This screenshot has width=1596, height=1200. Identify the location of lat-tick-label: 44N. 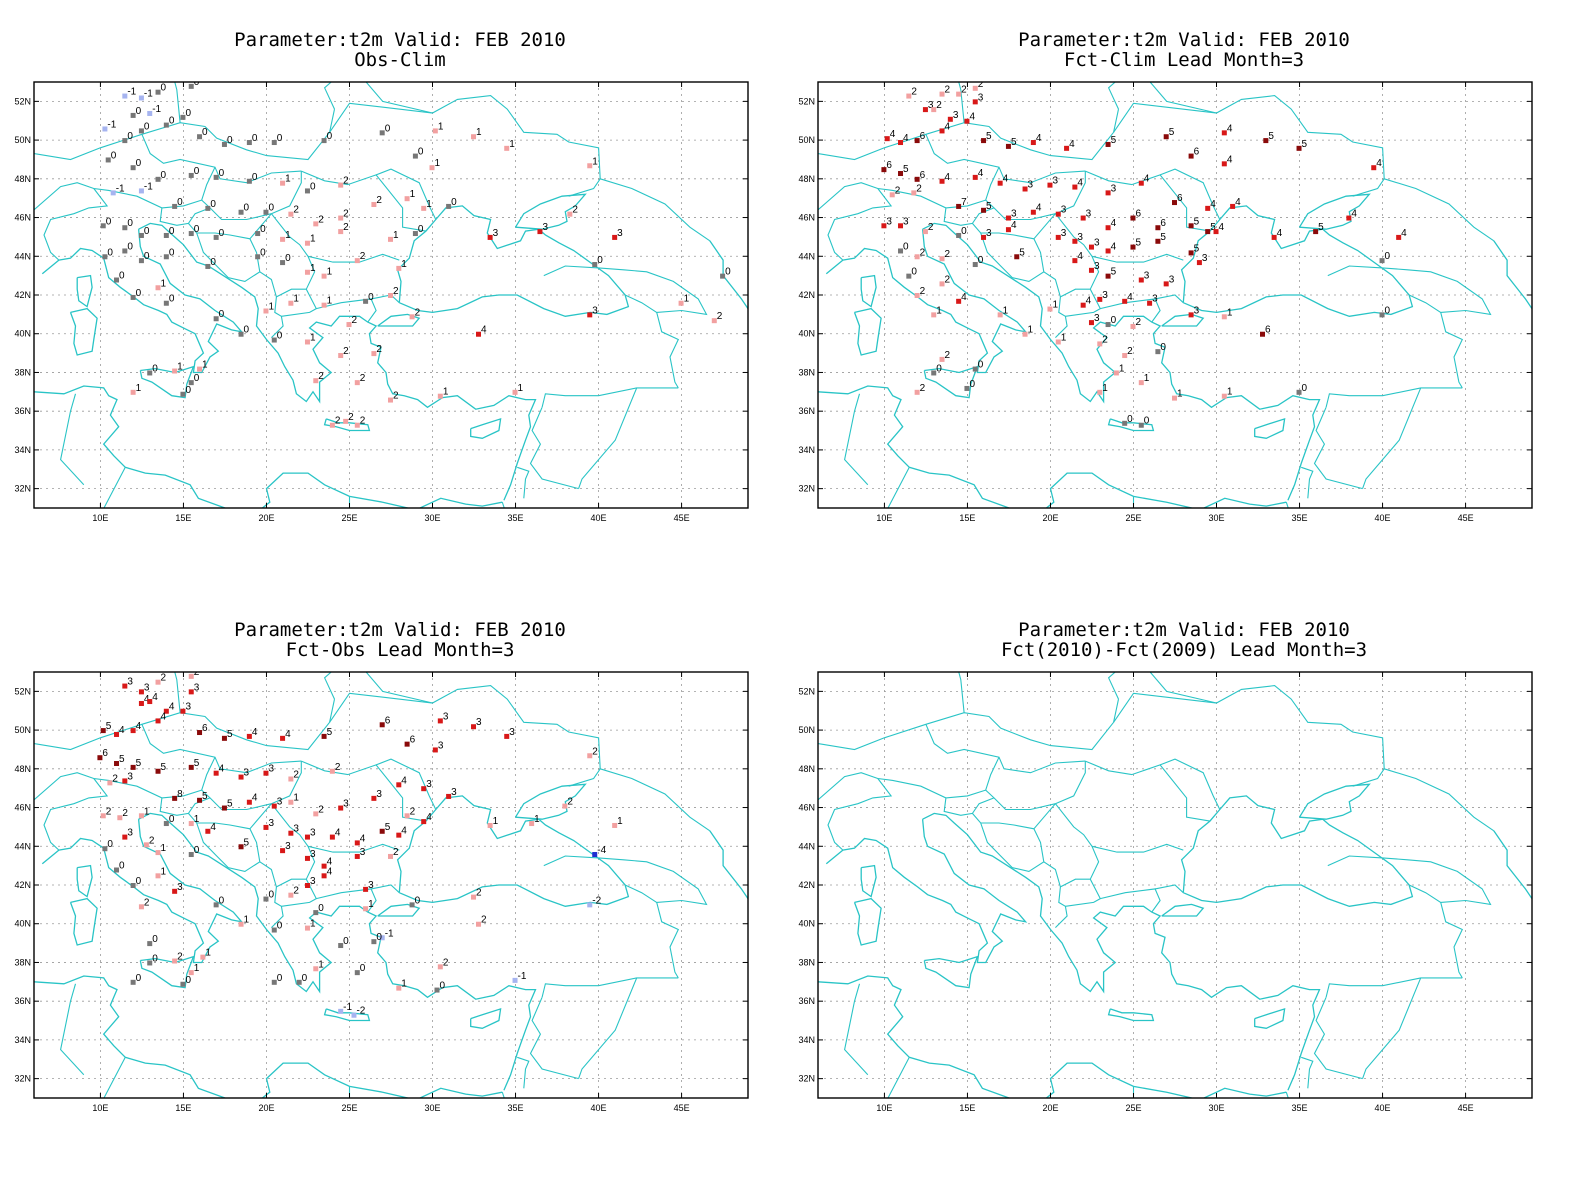
(22, 846).